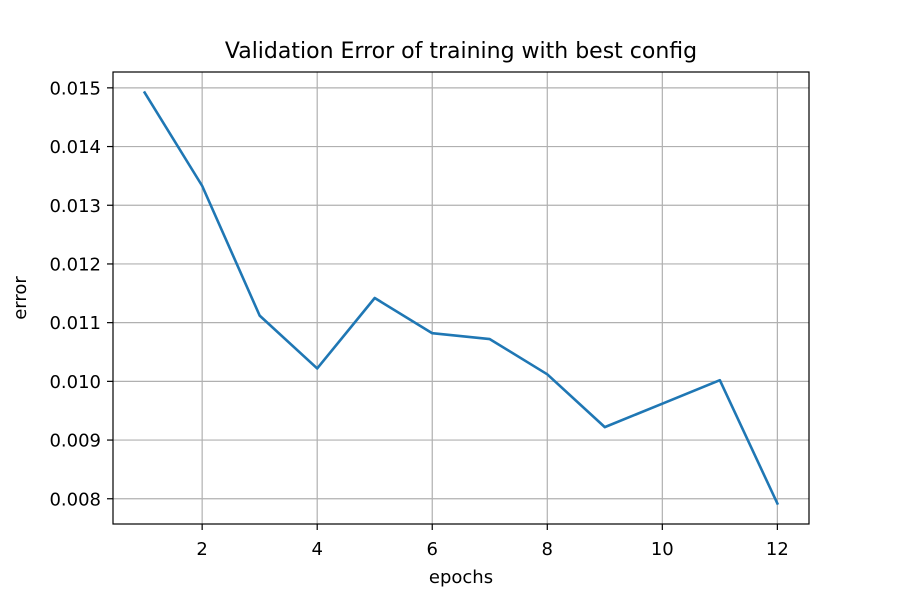 The height and width of the screenshot is (604, 900). Describe the element at coordinates (777, 549) in the screenshot. I see `x-tick-label: 12` at that location.